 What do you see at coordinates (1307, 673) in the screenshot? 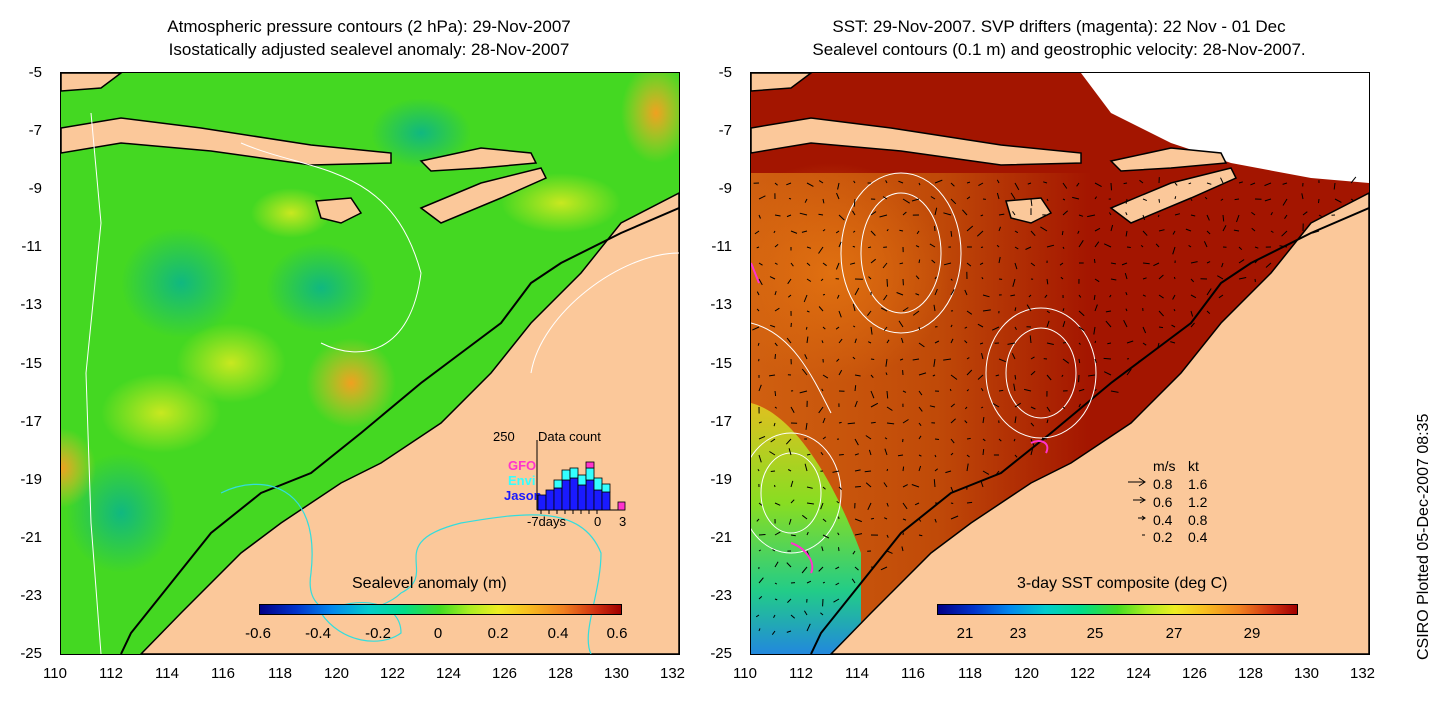
I see `right-xtick: 130` at bounding box center [1307, 673].